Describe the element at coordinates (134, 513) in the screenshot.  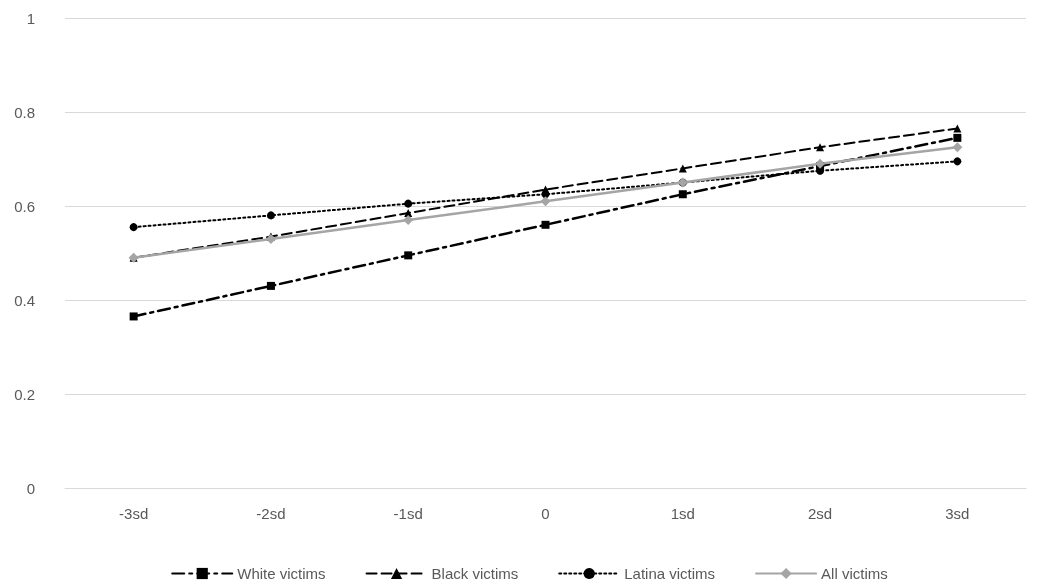
I see `x-tick-label: -3sd` at that location.